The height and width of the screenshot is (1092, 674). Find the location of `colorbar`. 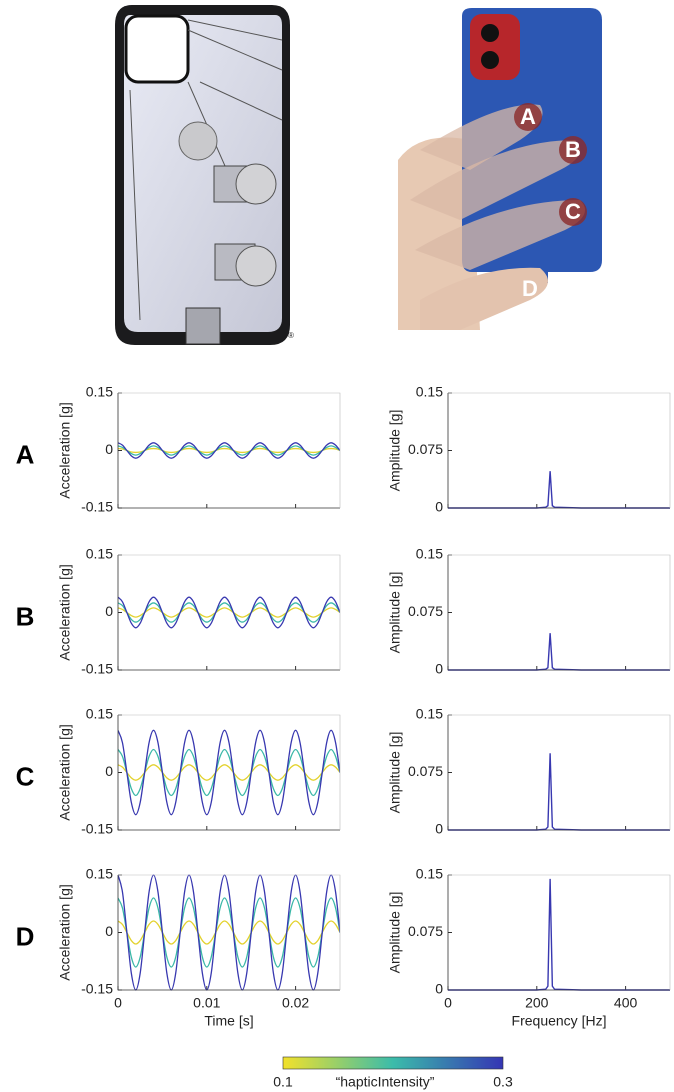

colorbar is located at coordinates (393, 1063).